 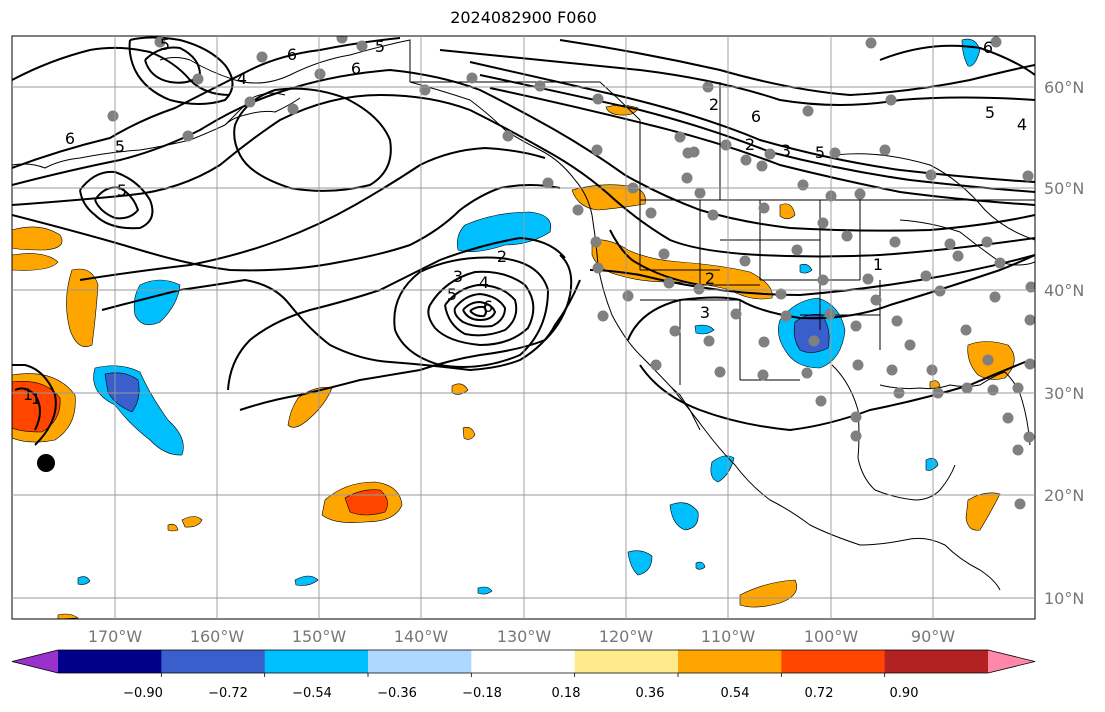 I want to click on lat-label: 10°N, so click(x=1064, y=598).